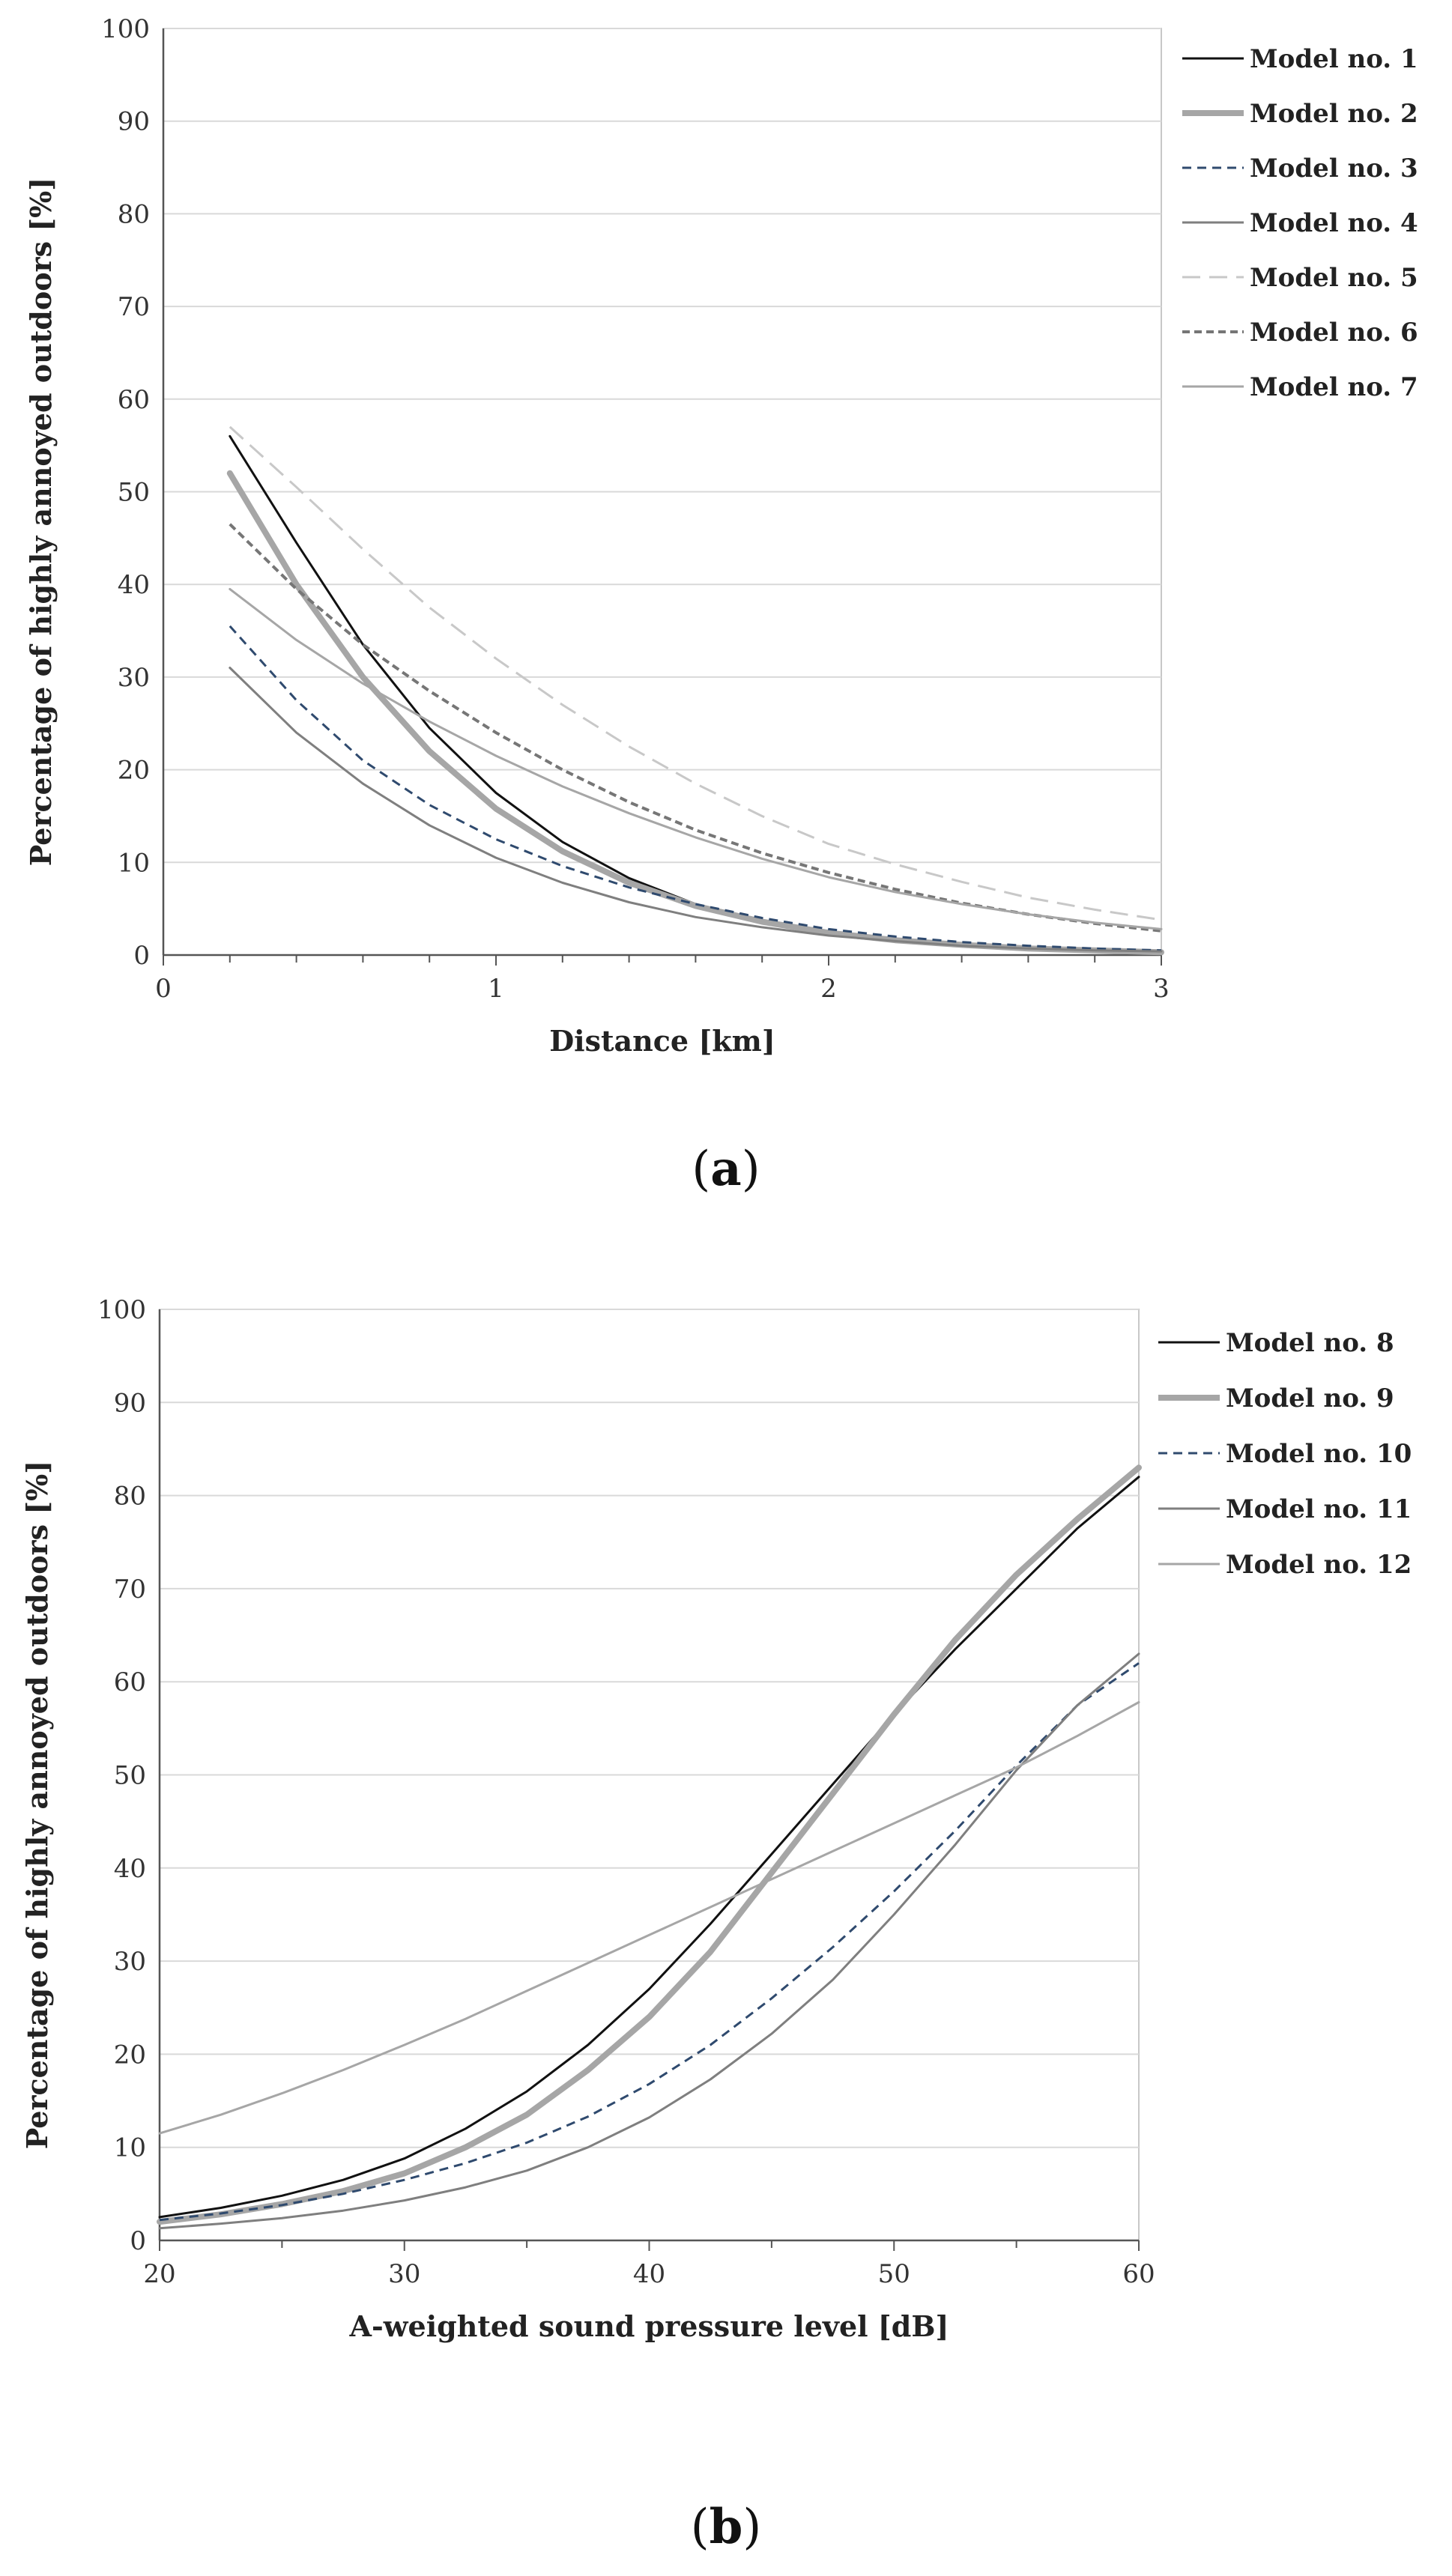 This screenshot has width=1452, height=2576. What do you see at coordinates (122, 1310) in the screenshot?
I see `chart1-y-tick-label-10: 100` at bounding box center [122, 1310].